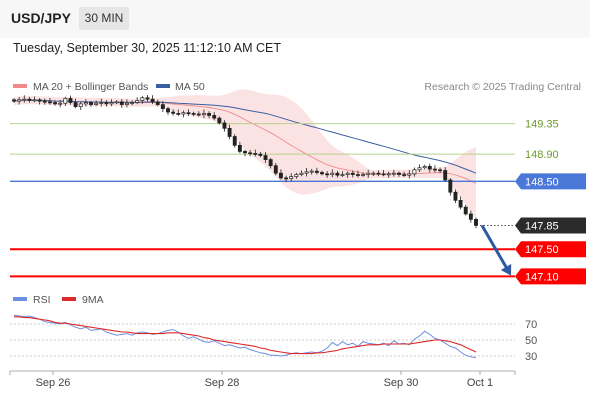  Describe the element at coordinates (542, 155) in the screenshot. I see `resistance-label: 148.90` at that location.